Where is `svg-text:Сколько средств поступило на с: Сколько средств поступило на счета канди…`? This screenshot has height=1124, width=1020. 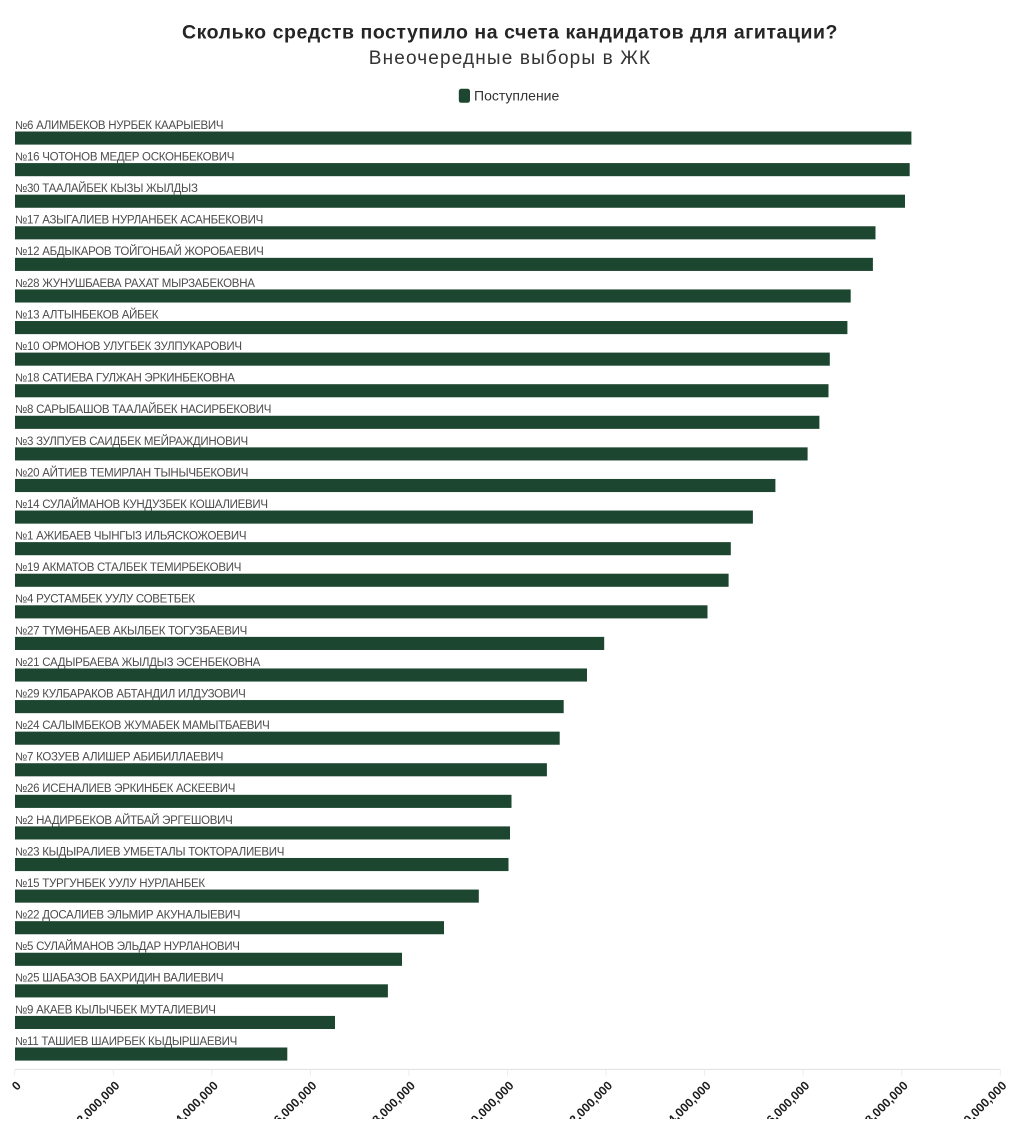 svg-text:Сколько средств поступило на с: Сколько средств поступило на счета канди… is located at coordinates (510, 32).